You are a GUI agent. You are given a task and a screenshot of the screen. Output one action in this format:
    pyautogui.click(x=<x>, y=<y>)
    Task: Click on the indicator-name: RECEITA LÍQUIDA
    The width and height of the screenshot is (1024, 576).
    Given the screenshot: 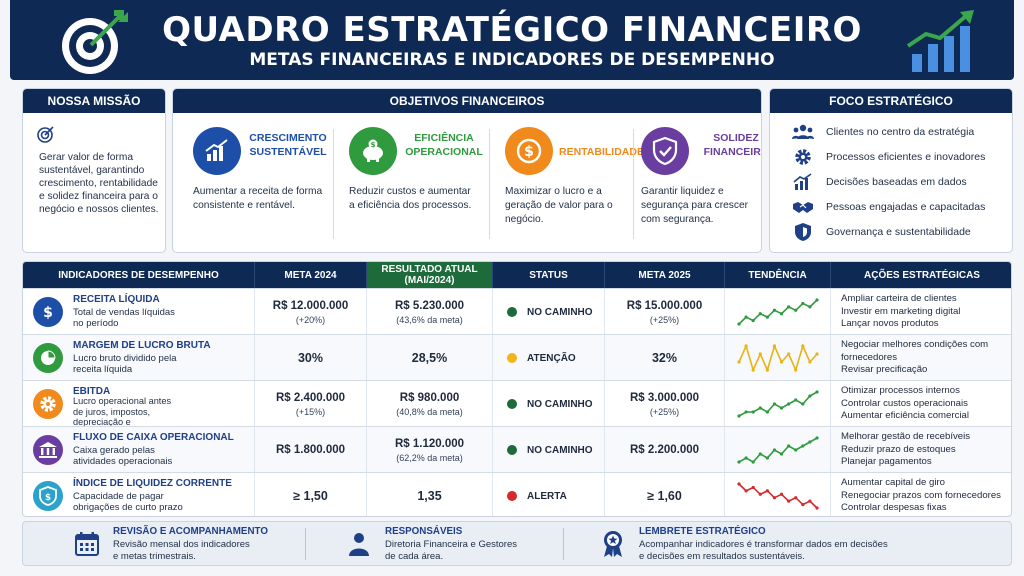 What is the action you would take?
    pyautogui.click(x=116, y=299)
    